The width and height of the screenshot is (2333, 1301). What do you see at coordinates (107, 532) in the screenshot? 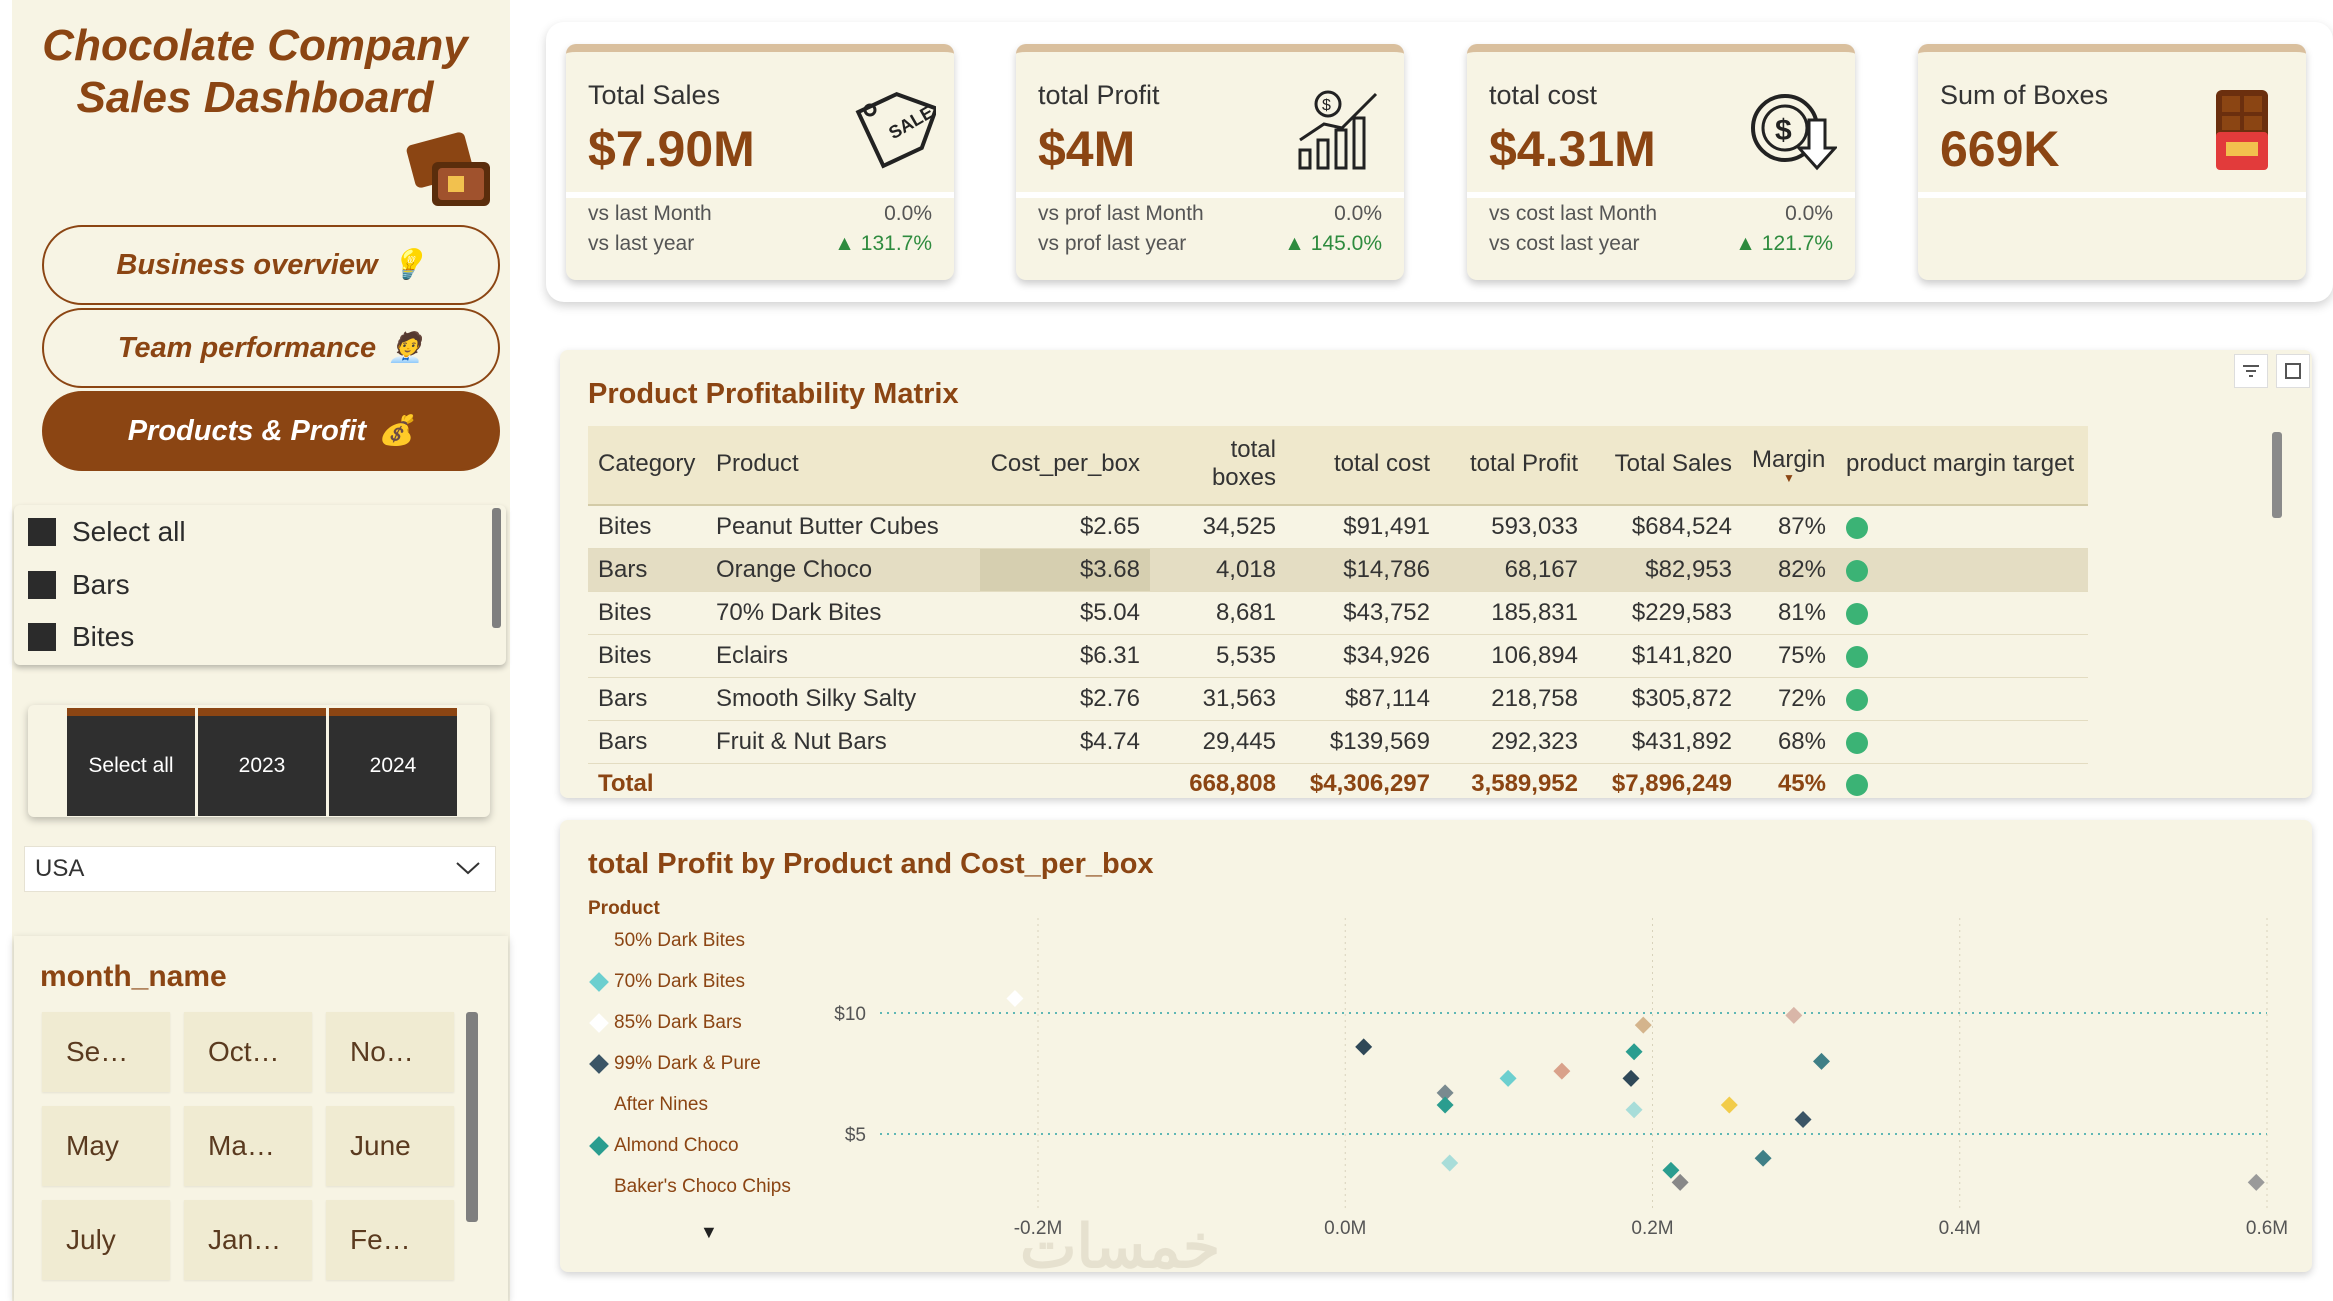
I see `category-select-all: Select all` at bounding box center [107, 532].